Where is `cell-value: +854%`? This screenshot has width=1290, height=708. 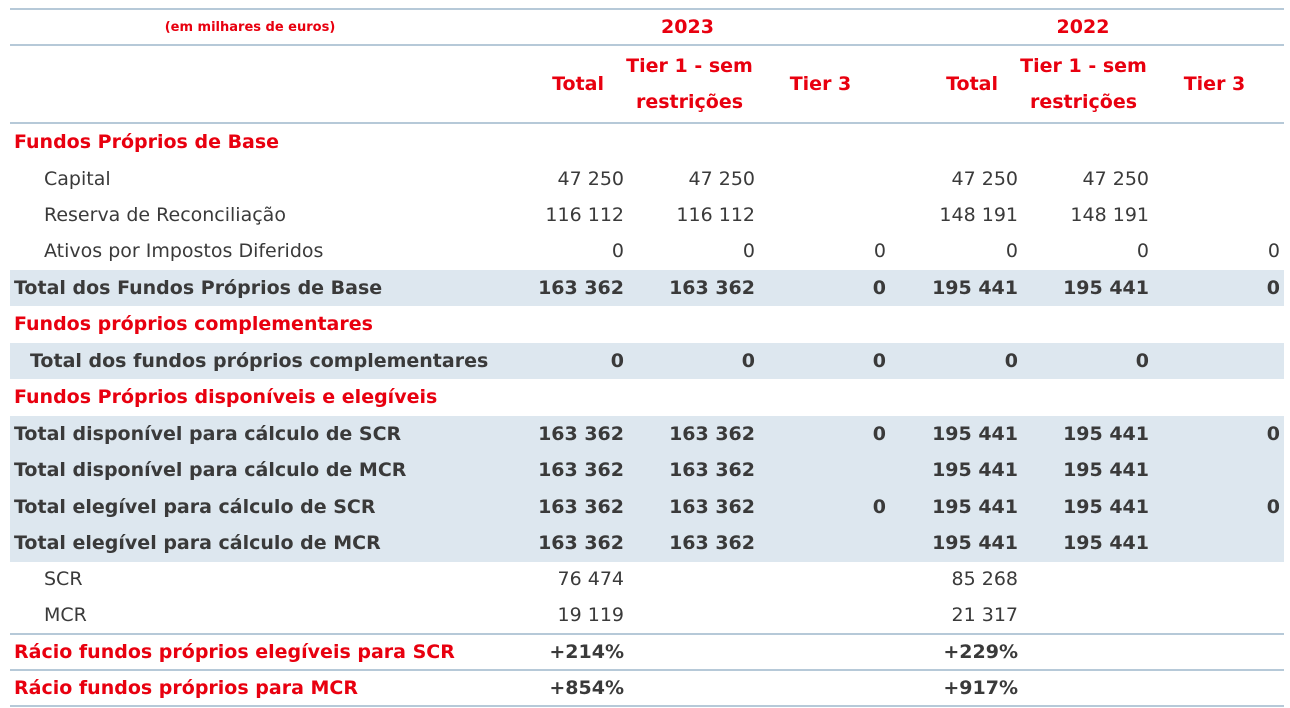 cell-value: +854% is located at coordinates (586, 688).